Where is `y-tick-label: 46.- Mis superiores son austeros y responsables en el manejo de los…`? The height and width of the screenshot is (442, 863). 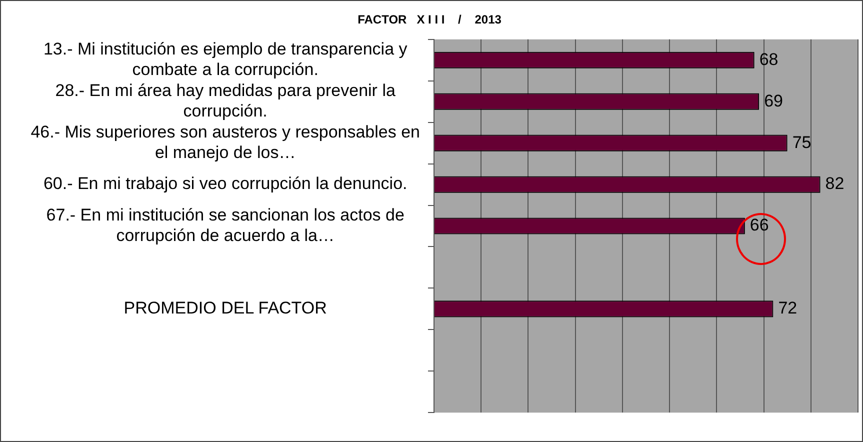 y-tick-label: 46.- Mis superiores son austeros y responsables en el manejo de los… is located at coordinates (225, 142).